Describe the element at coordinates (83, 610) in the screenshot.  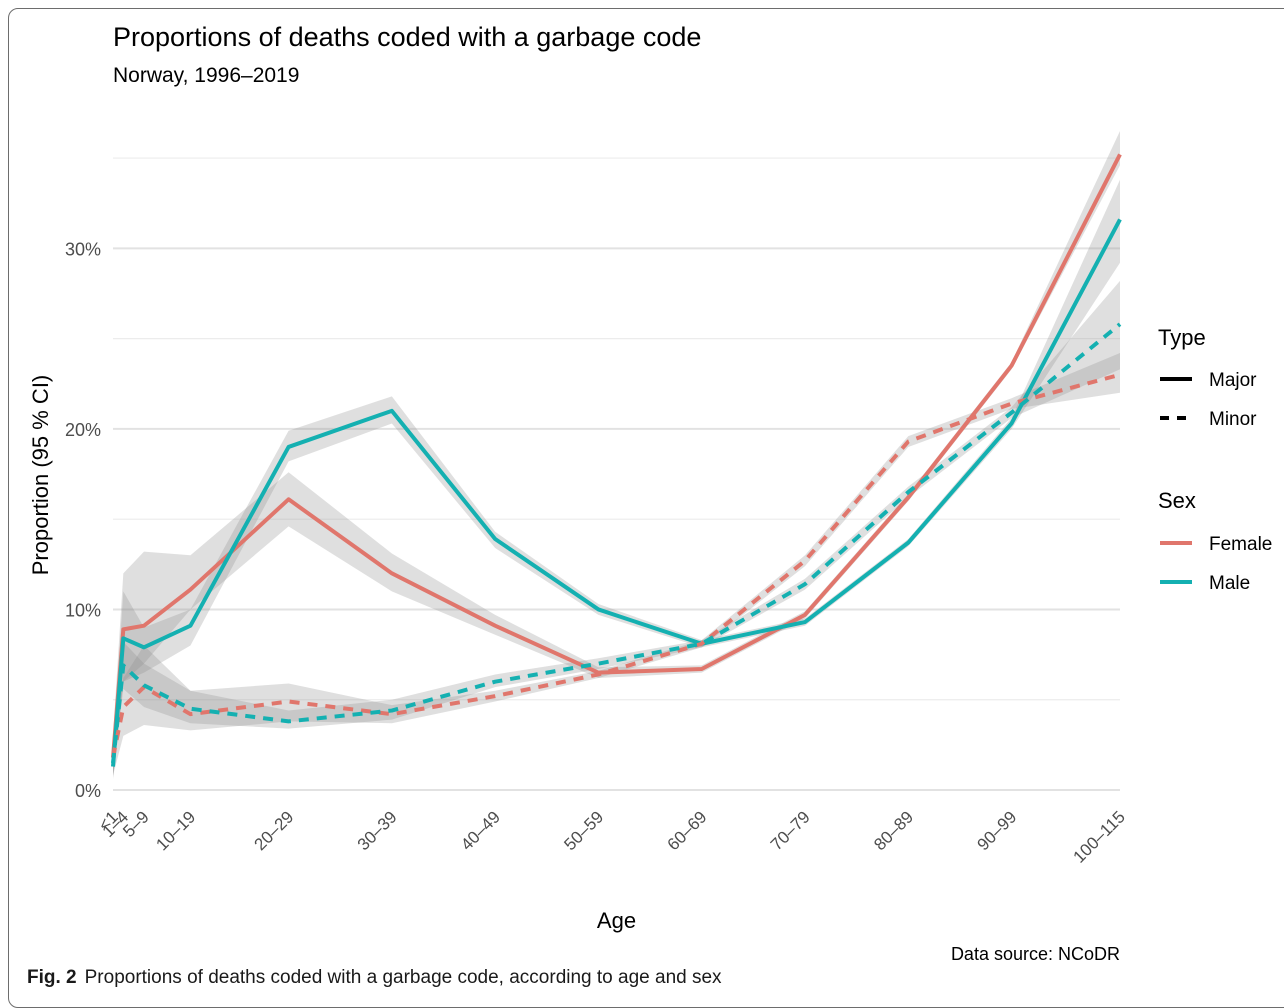
I see `y-tick-label: 10%` at that location.